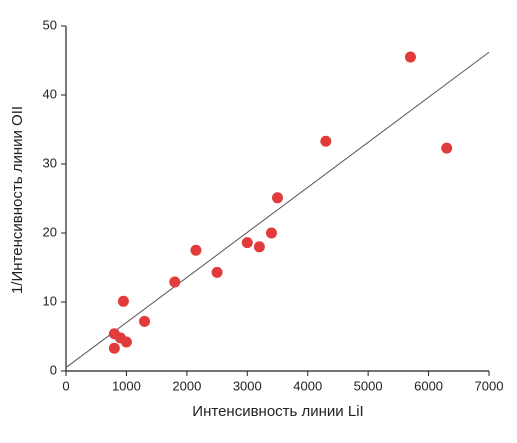 This screenshot has width=517, height=443. Describe the element at coordinates (126, 385) in the screenshot. I see `x-tick-label: 1000` at that location.